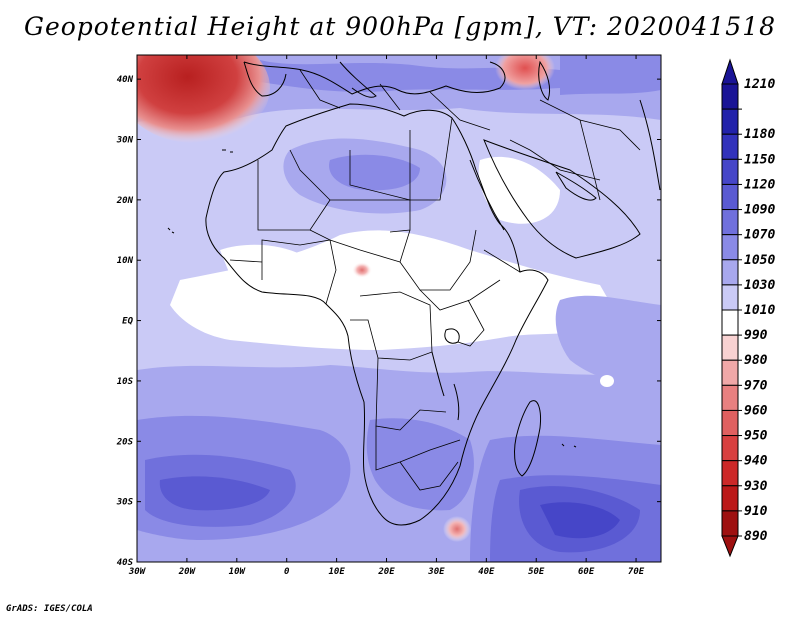 This screenshot has width=800, height=618. Describe the element at coordinates (125, 80) in the screenshot. I see `lat-label: 40N` at that location.